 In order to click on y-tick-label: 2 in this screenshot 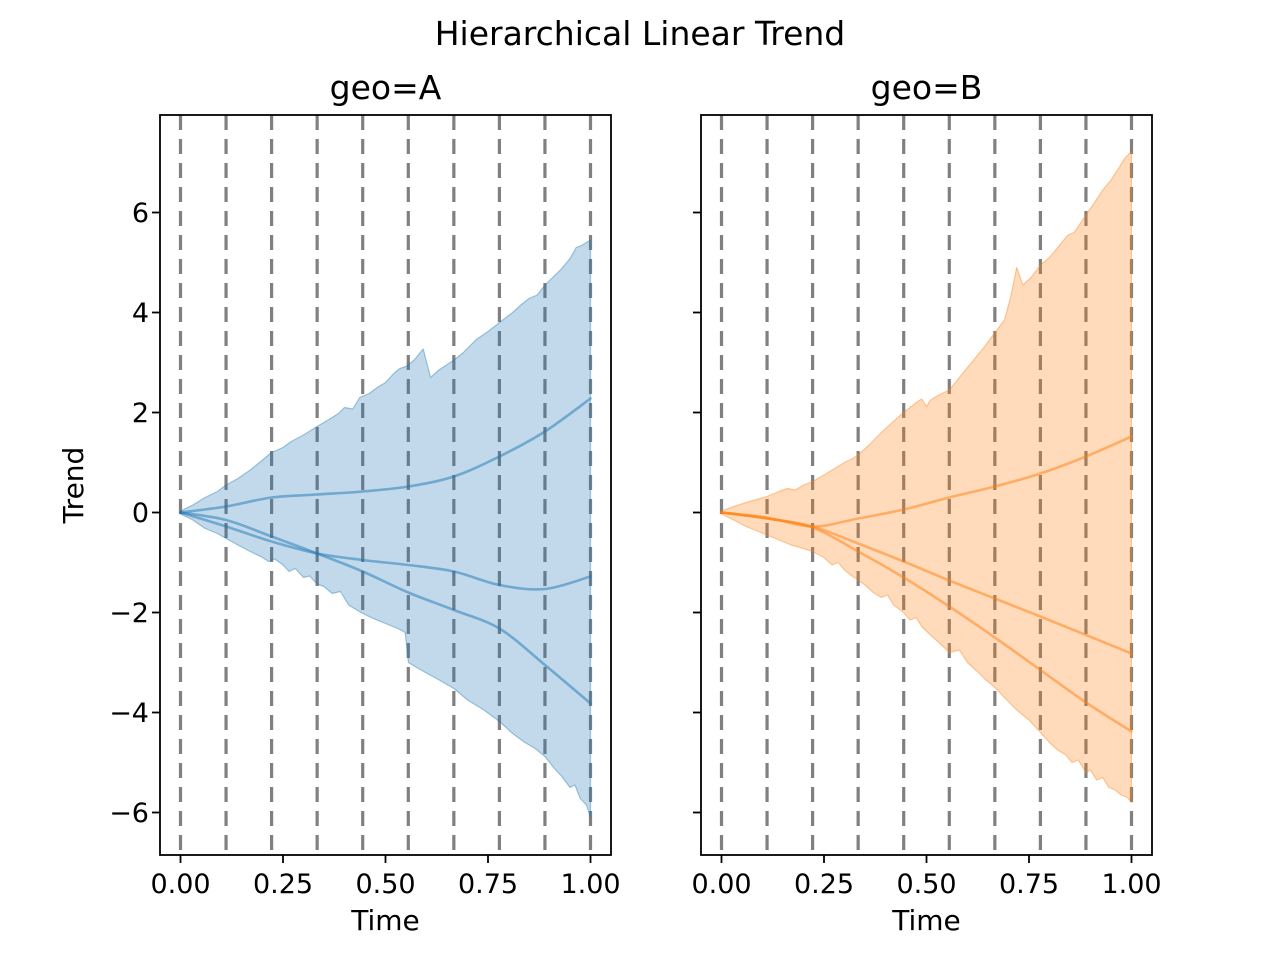, I will do `click(140, 413)`.